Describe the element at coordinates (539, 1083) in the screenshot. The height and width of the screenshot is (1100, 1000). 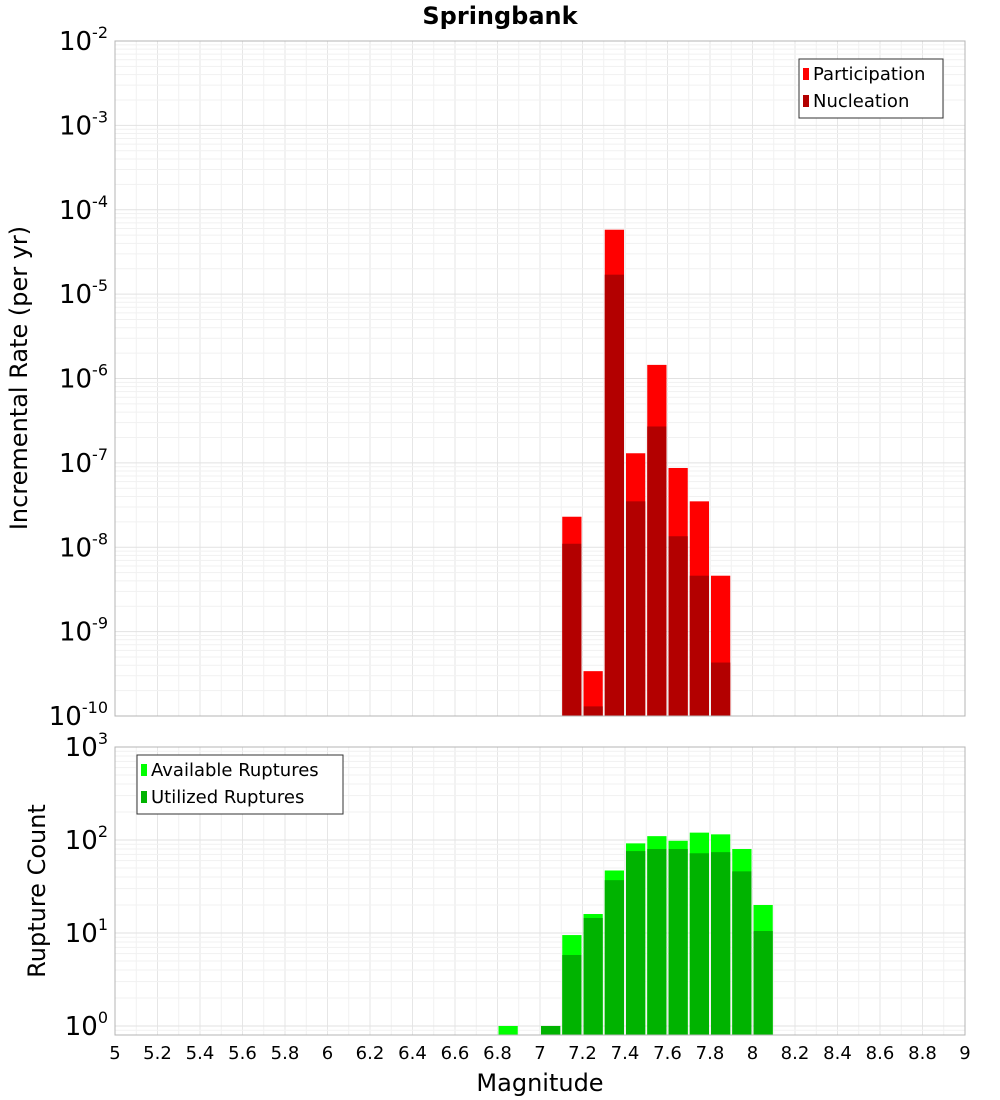
I see `x-axis-label: Magnitude` at that location.